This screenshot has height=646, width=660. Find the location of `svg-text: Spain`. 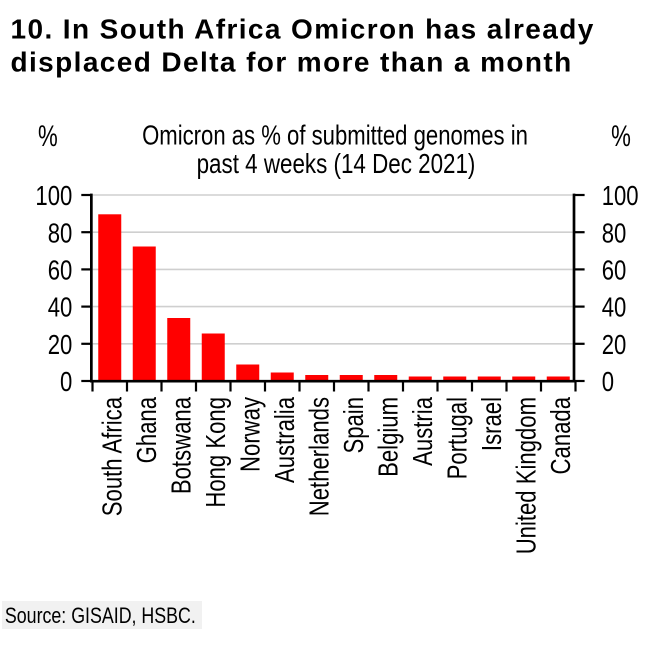

svg-text: Spain is located at coordinates (353, 425).